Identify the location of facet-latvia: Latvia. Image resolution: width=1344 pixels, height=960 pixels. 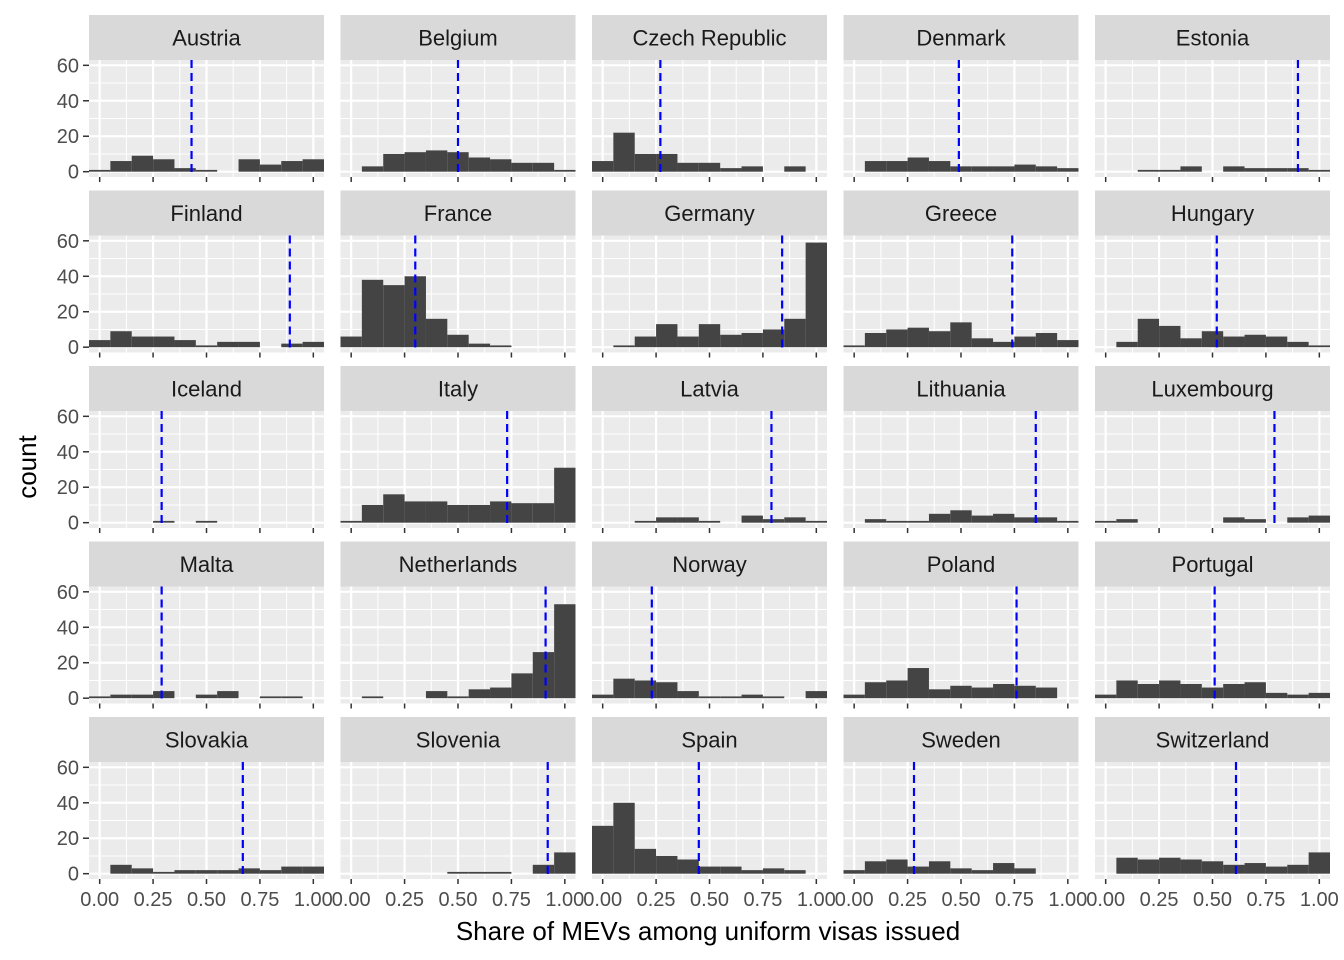
(709, 449).